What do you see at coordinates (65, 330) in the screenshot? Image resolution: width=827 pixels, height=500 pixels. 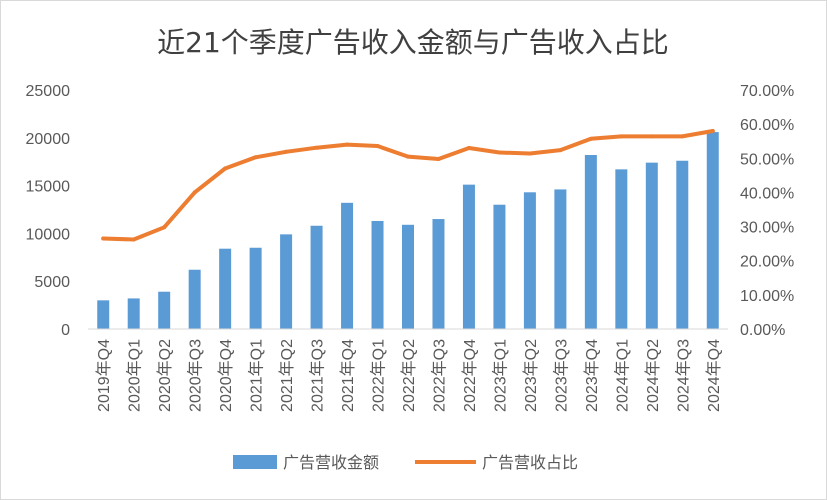 I see `left-tick-label: 0` at bounding box center [65, 330].